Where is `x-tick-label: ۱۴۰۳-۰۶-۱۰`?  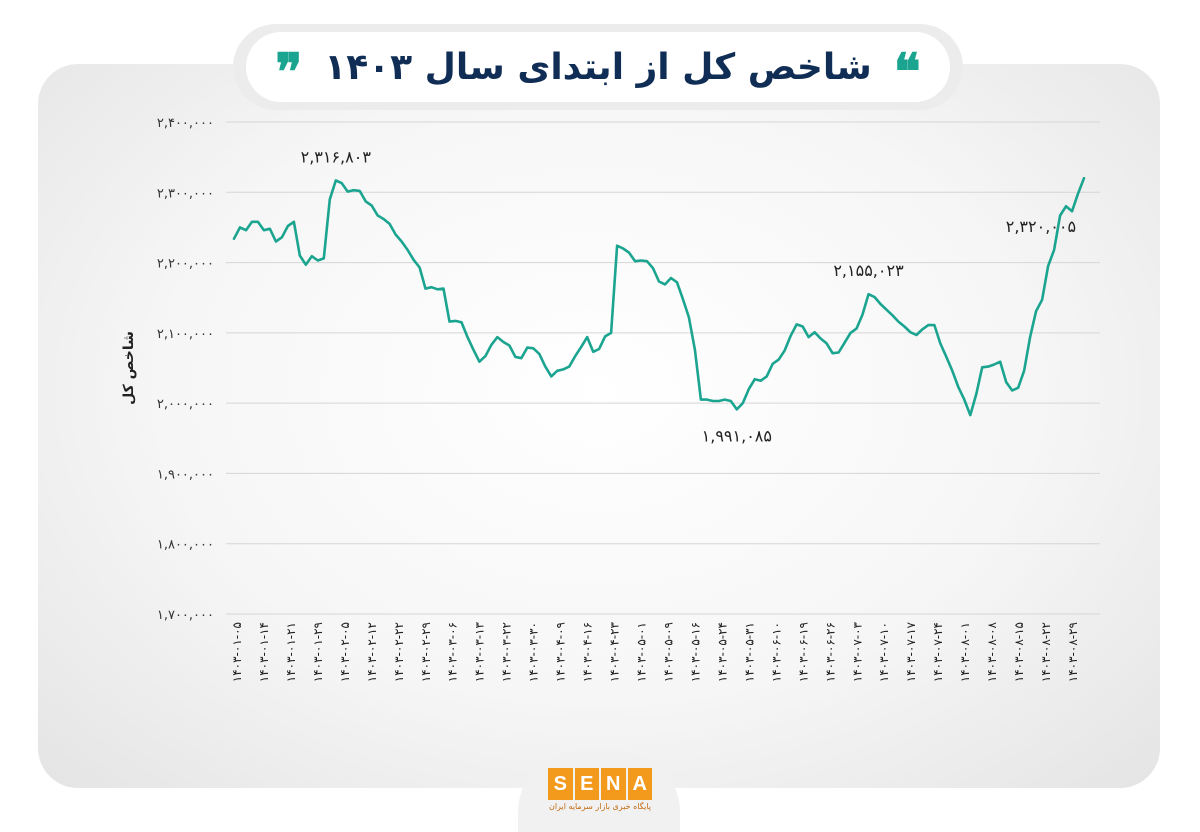 x-tick-label: ۱۴۰۳-۰۶-۱۰ is located at coordinates (776, 652).